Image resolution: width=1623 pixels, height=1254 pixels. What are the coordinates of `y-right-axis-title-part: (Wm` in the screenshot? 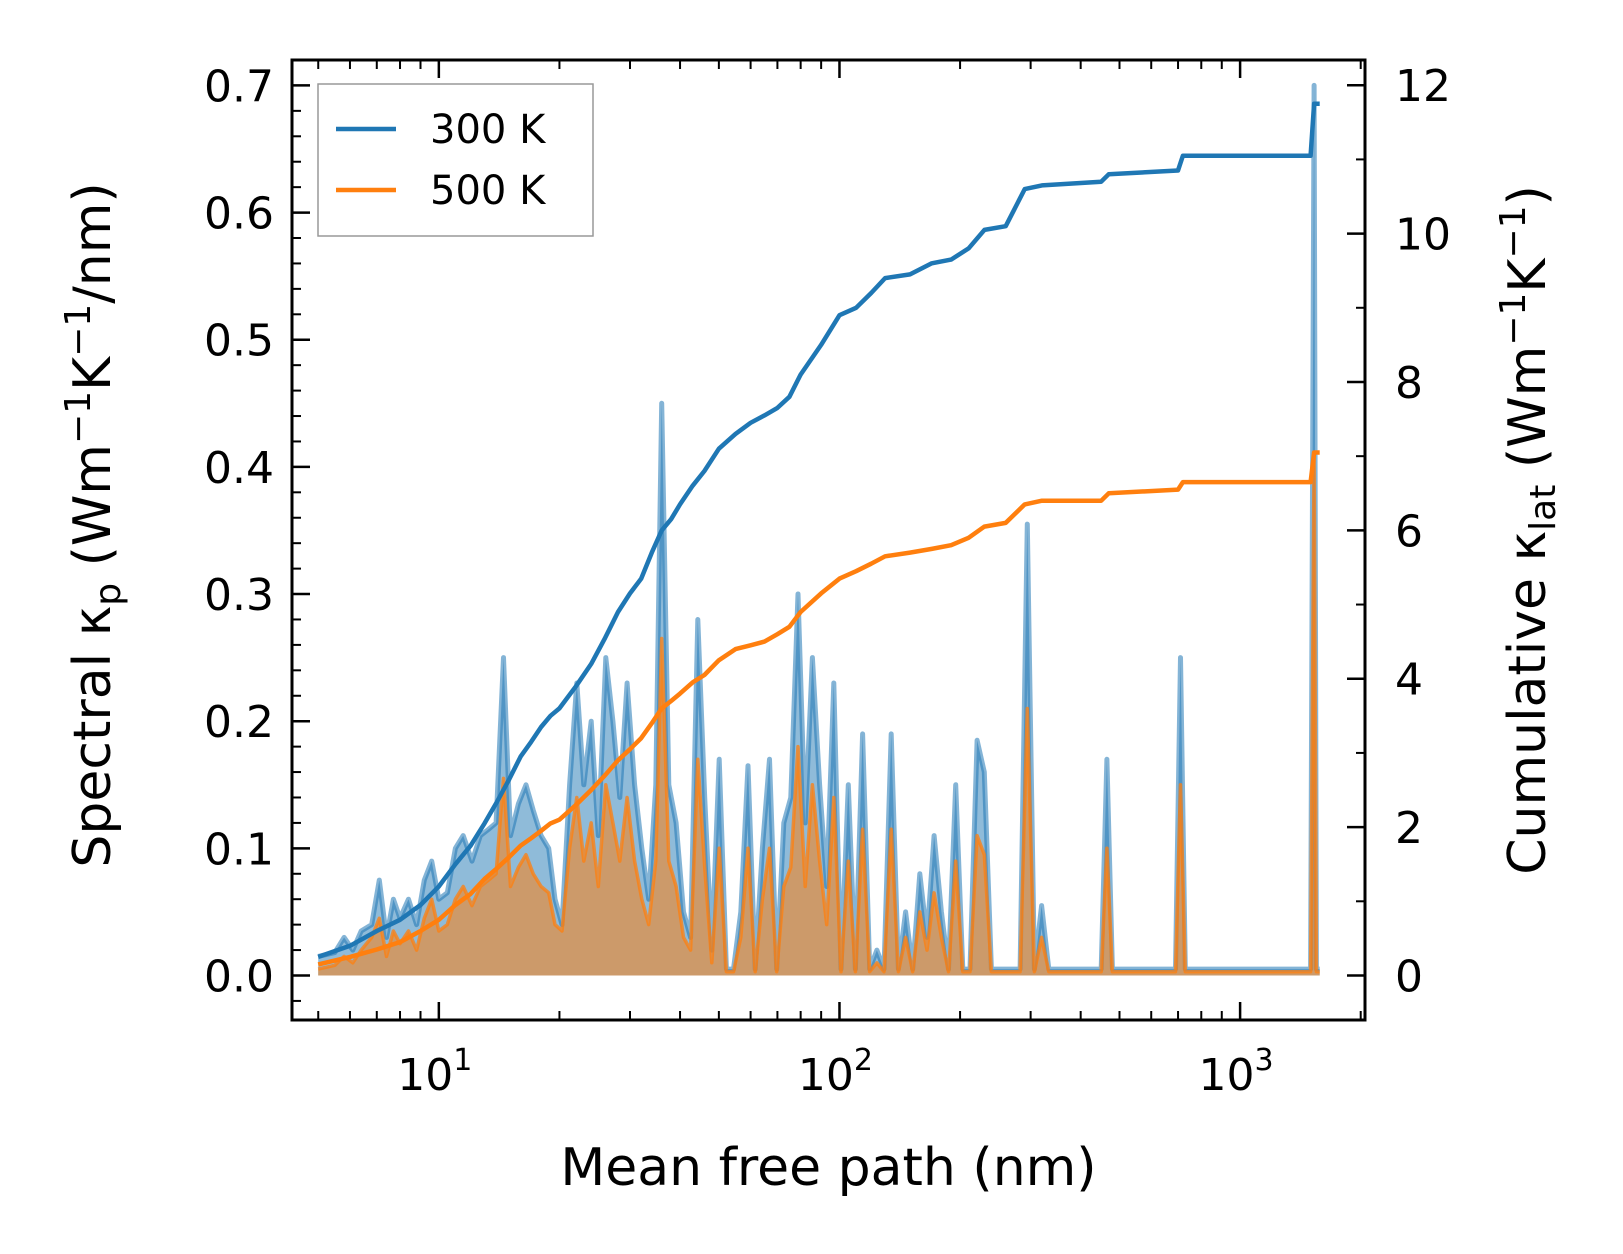 It's located at (1528, 415).